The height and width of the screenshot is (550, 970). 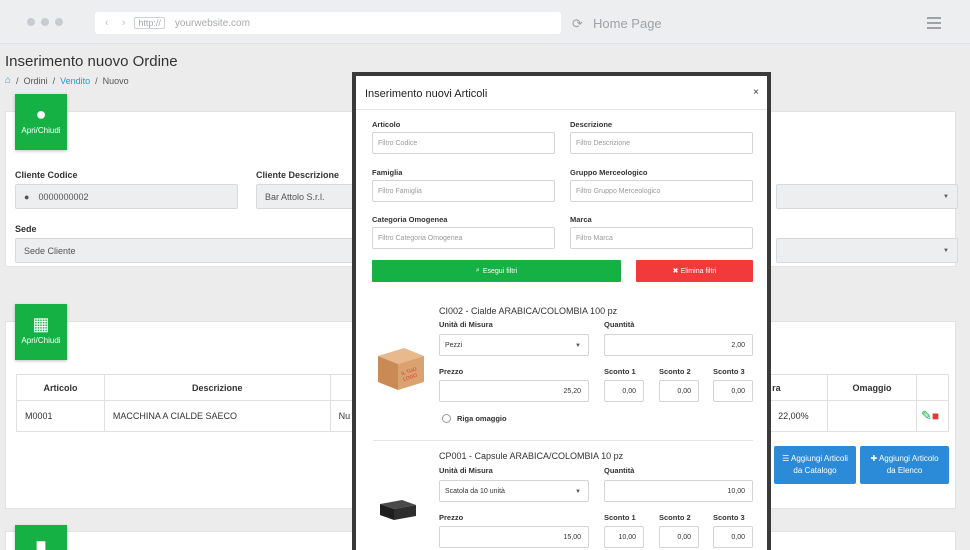 What do you see at coordinates (149, 23) in the screenshot?
I see `protocol-badge: http://` at bounding box center [149, 23].